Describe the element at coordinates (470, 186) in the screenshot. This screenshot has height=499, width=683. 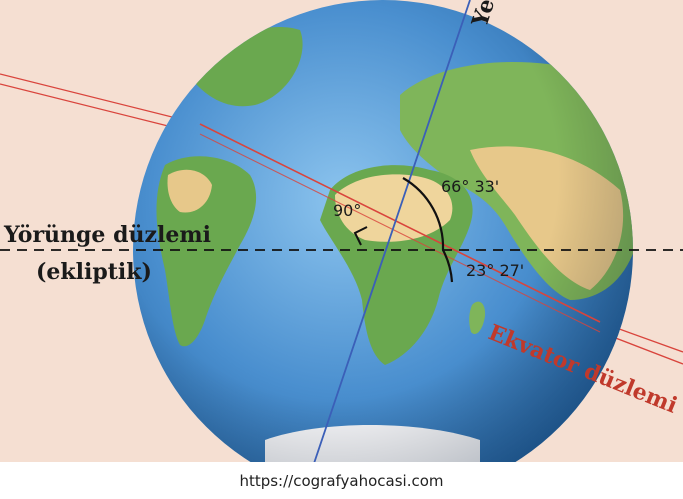
I see `axis-angle-label: 66° 33'` at that location.